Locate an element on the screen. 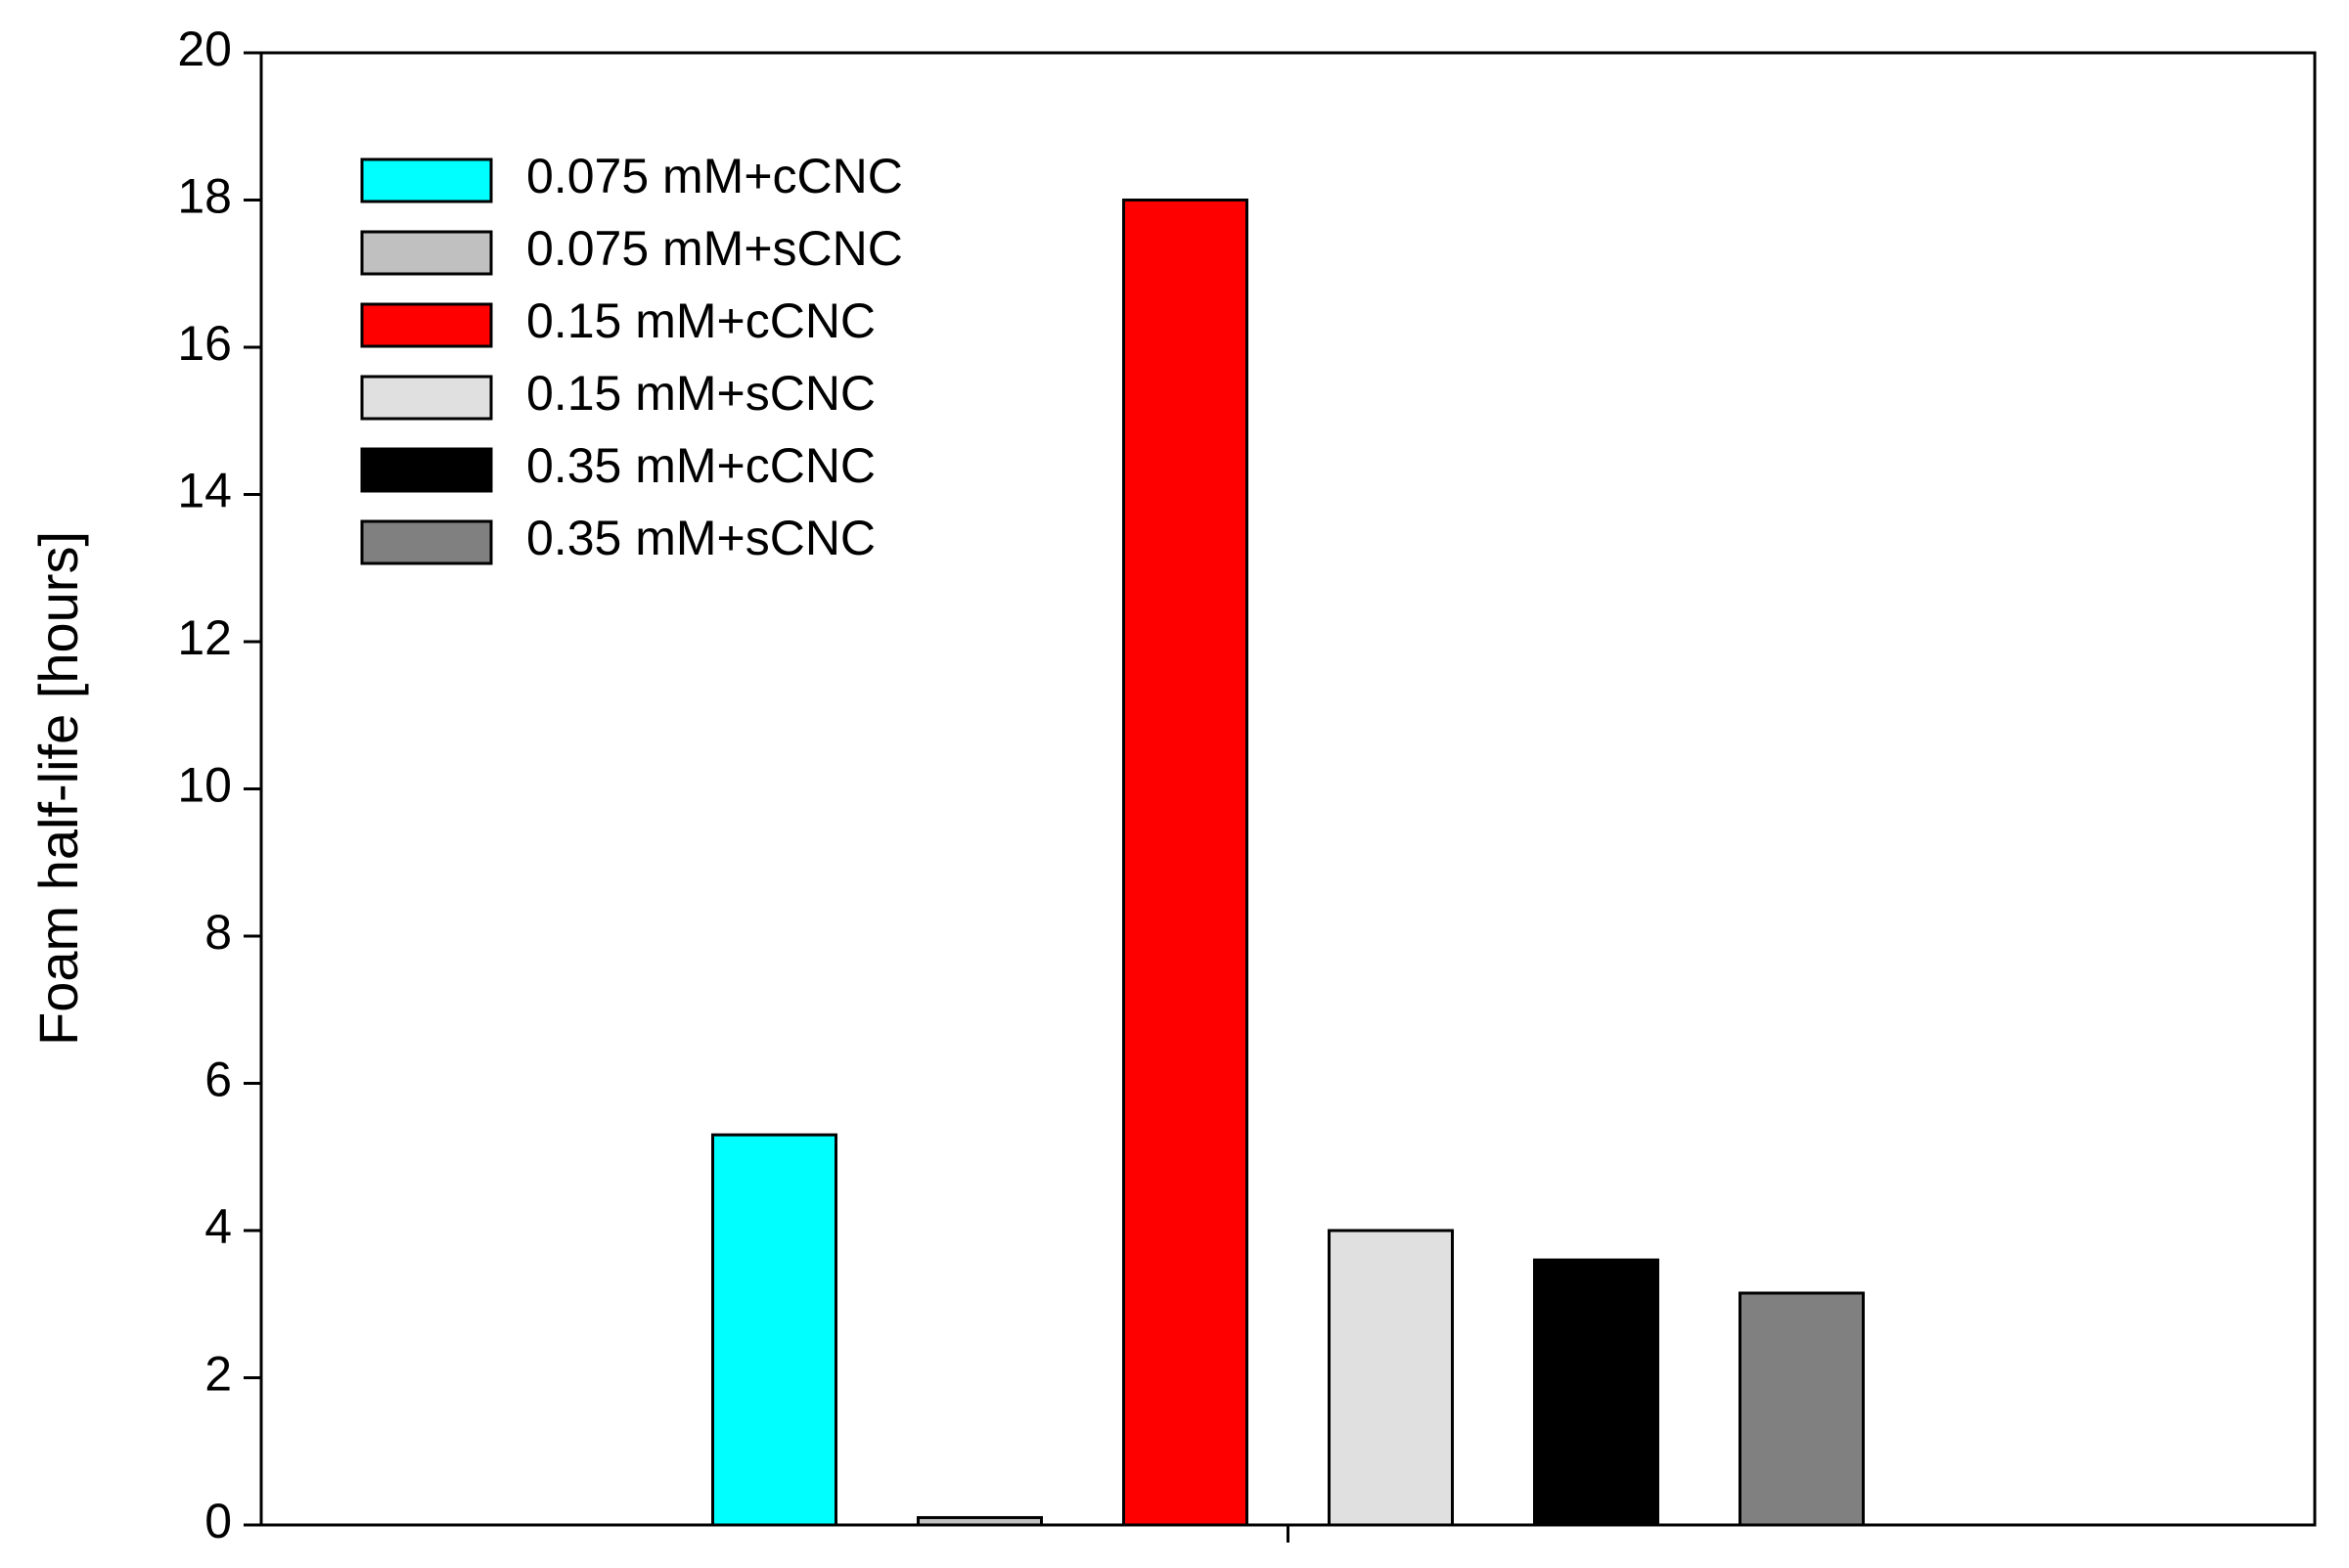  legend-label: 0.15 mM+sCNC is located at coordinates (701, 393).